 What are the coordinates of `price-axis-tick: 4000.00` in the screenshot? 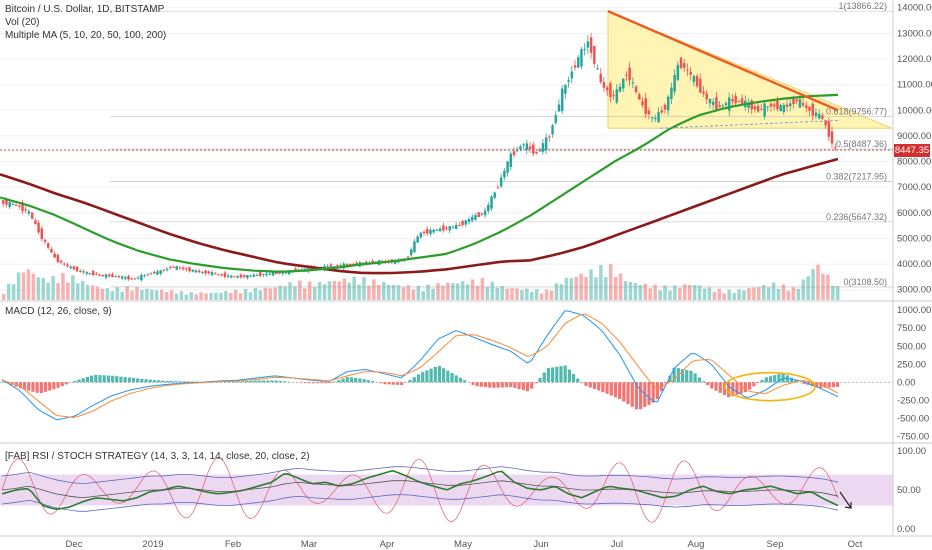 It's located at (914, 264).